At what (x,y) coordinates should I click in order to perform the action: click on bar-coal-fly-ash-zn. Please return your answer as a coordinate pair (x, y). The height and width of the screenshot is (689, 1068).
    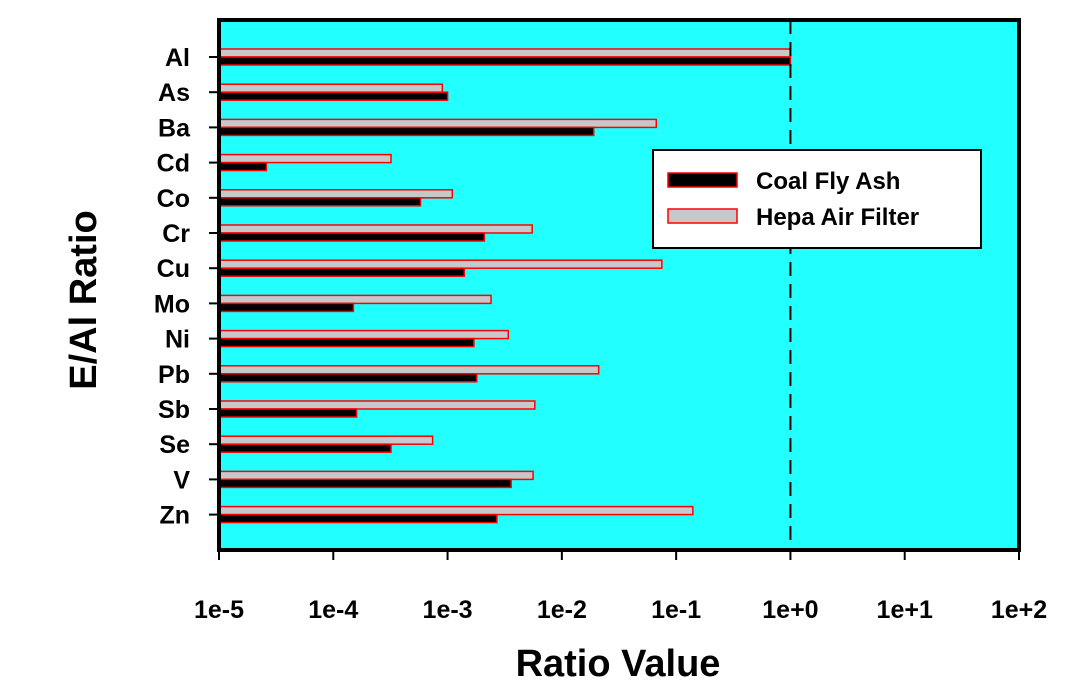
    Looking at the image, I should click on (358, 518).